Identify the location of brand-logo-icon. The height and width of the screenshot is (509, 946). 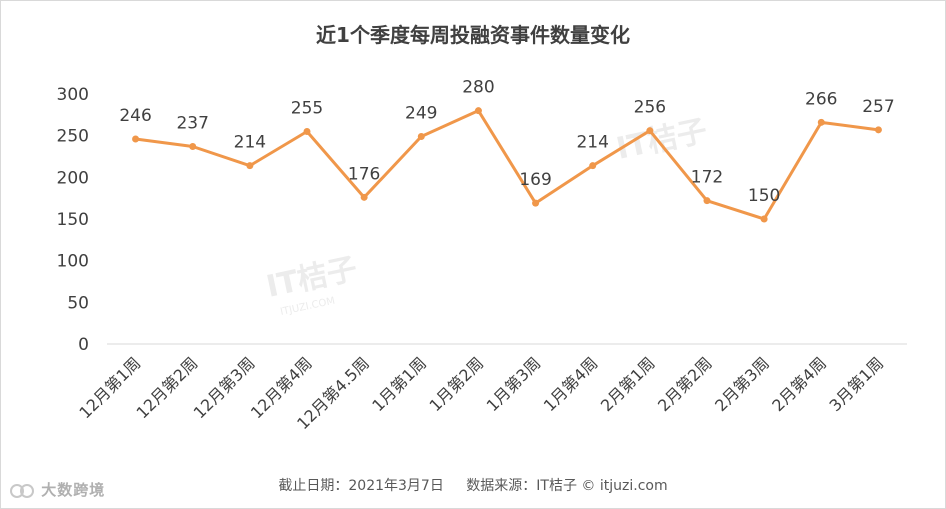
(22, 490).